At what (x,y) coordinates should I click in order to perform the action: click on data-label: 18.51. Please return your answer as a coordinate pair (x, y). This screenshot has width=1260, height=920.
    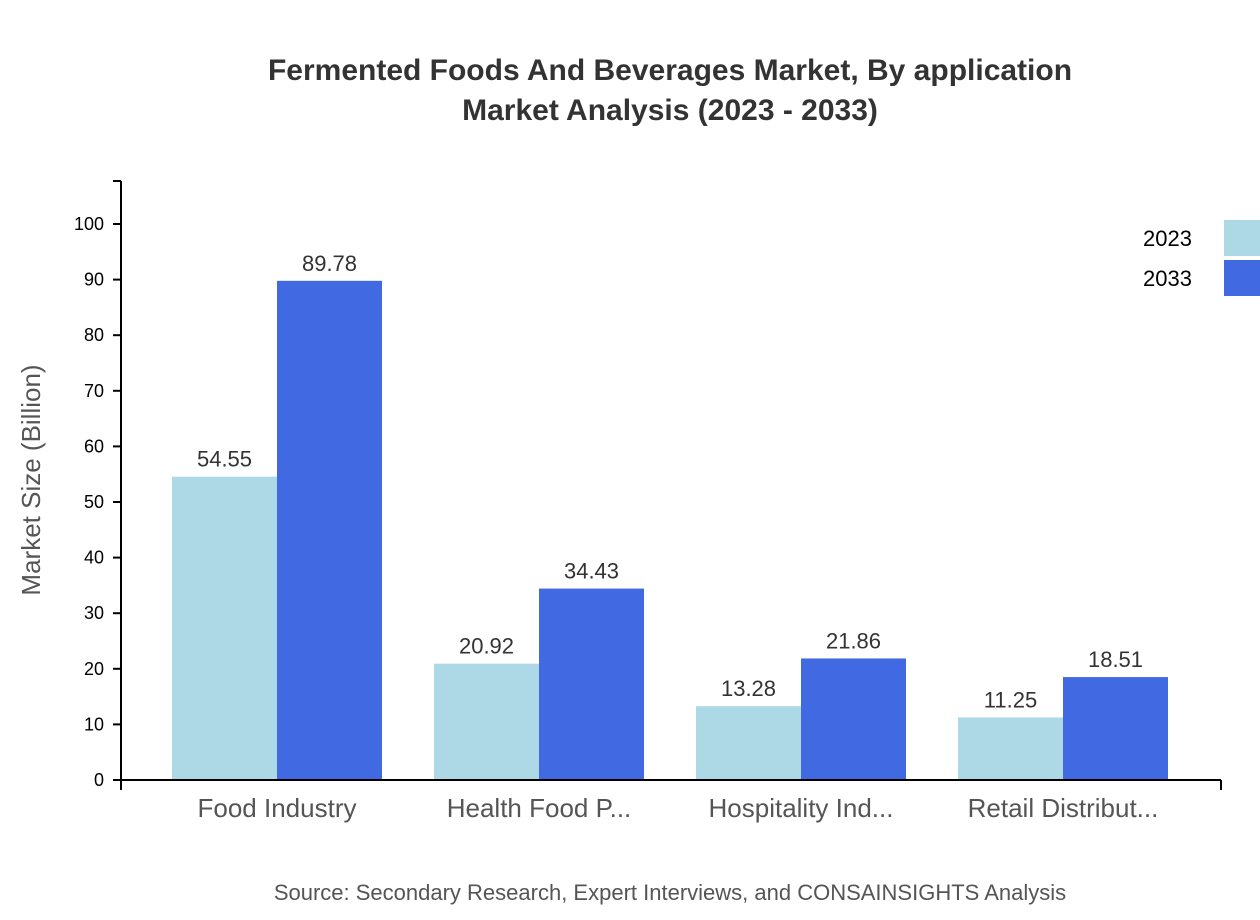
    Looking at the image, I should click on (1115, 659).